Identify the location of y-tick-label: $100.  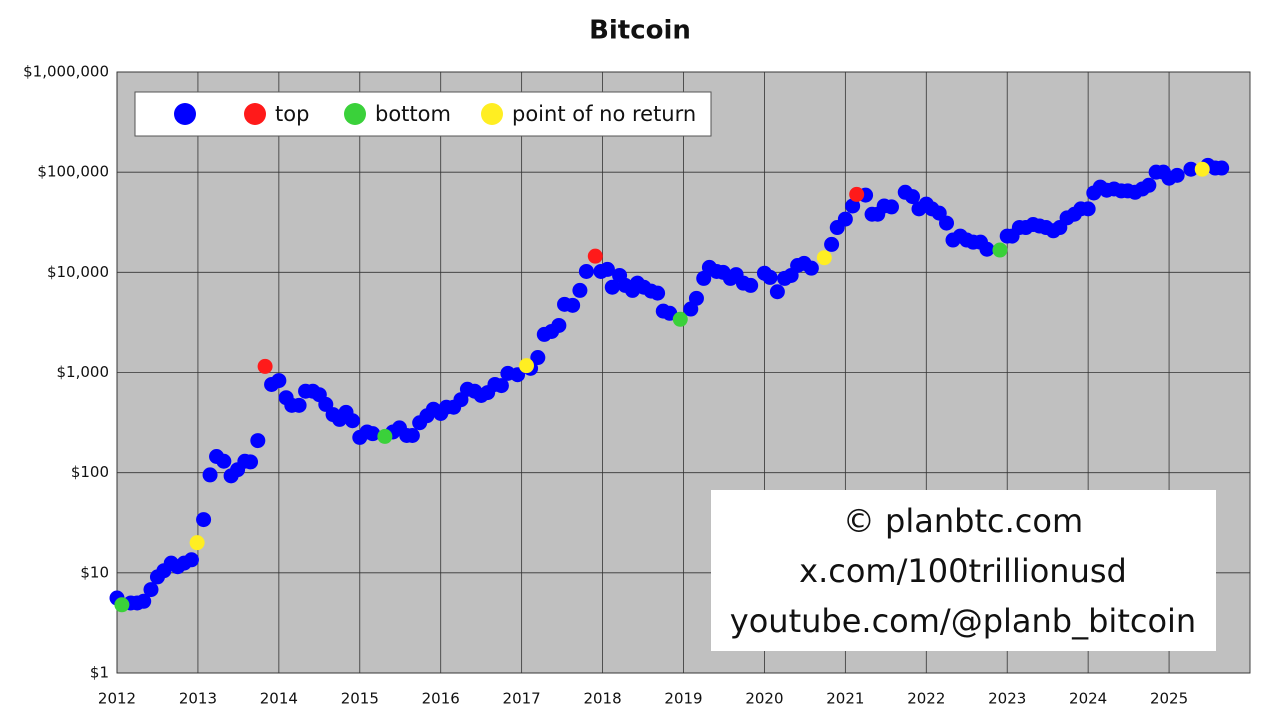
(90, 472).